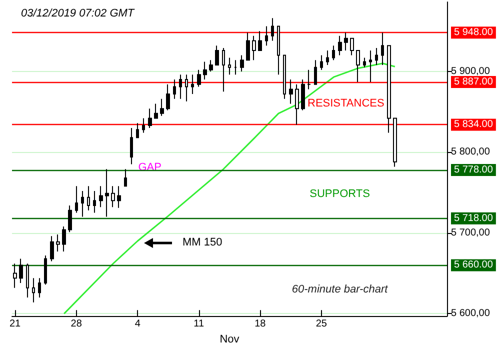 The height and width of the screenshot is (350, 500). I want to click on annotation: 60-minute bar-chart, so click(340, 289).